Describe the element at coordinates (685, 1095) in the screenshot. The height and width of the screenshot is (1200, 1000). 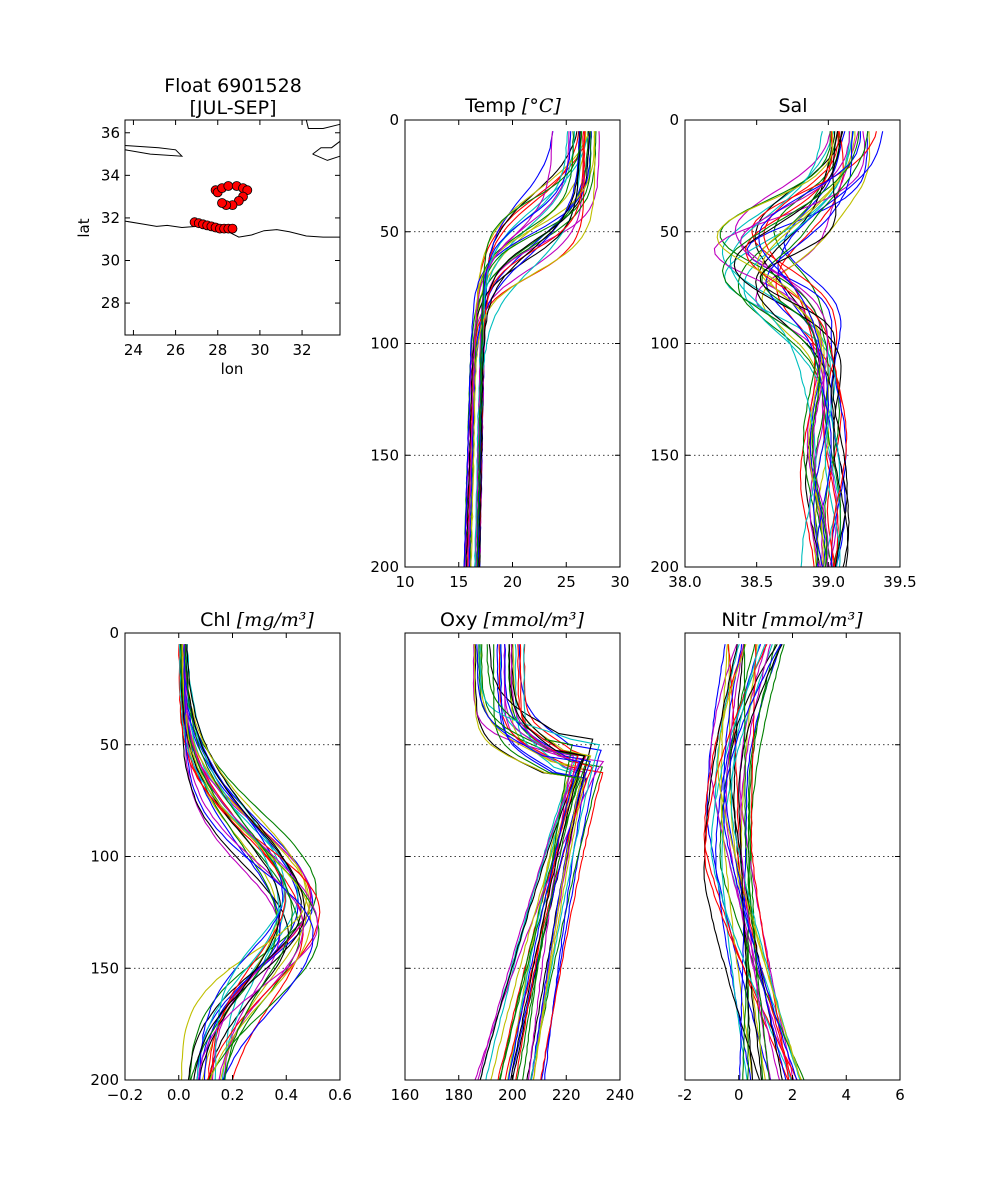
I see `x-tick-label: -2` at that location.